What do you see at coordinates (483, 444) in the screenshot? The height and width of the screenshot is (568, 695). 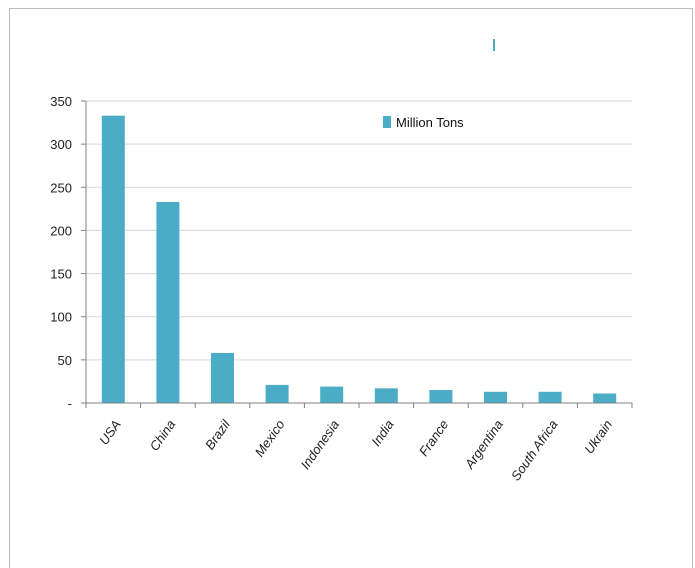 I see `x-tick-label: Argentina` at bounding box center [483, 444].